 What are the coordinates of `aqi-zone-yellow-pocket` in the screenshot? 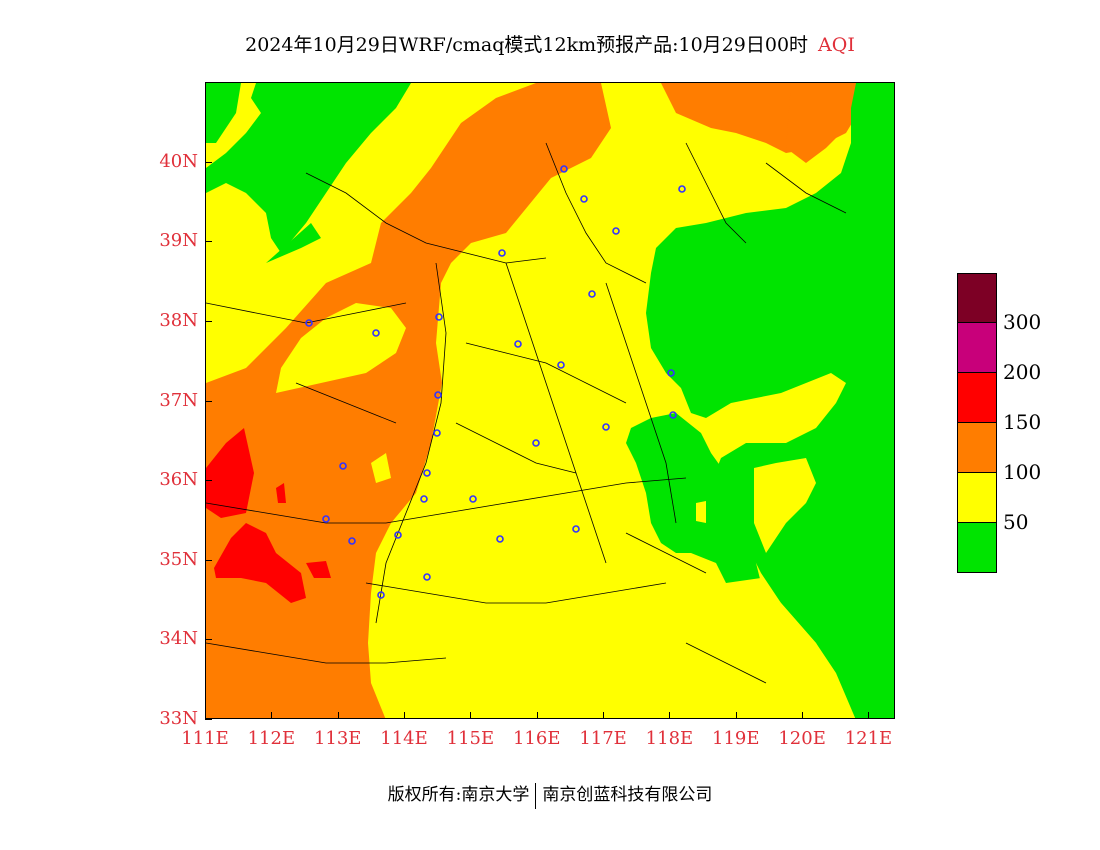 It's located at (341, 348).